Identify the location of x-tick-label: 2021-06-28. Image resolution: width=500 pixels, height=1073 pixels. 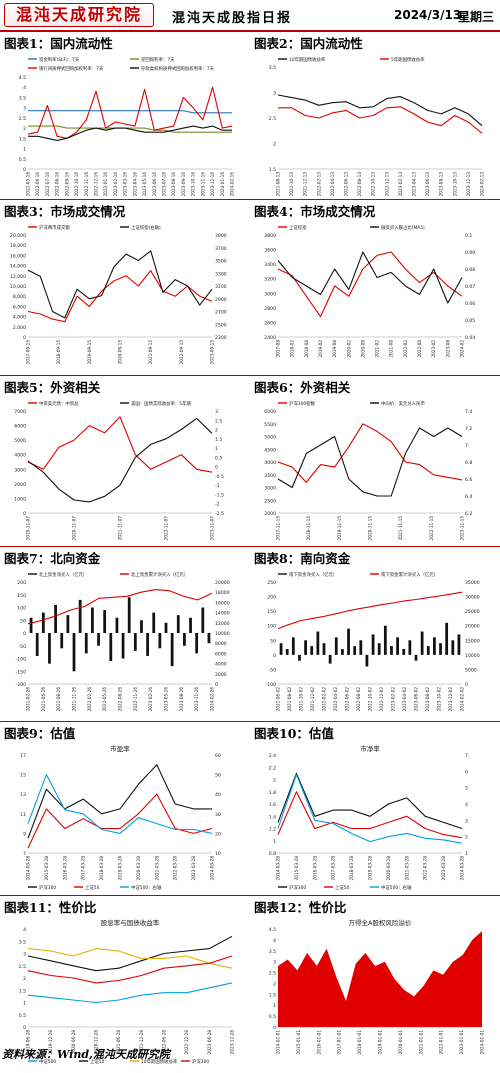
(118, 1042).